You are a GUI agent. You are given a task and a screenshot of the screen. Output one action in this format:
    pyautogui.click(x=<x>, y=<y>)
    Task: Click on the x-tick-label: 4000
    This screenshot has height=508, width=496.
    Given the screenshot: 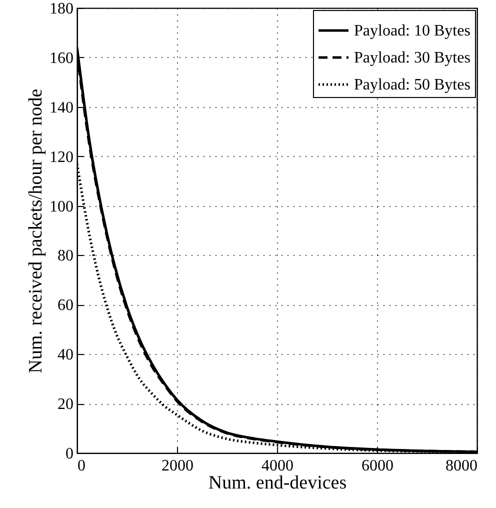 What is the action you would take?
    pyautogui.click(x=278, y=466)
    